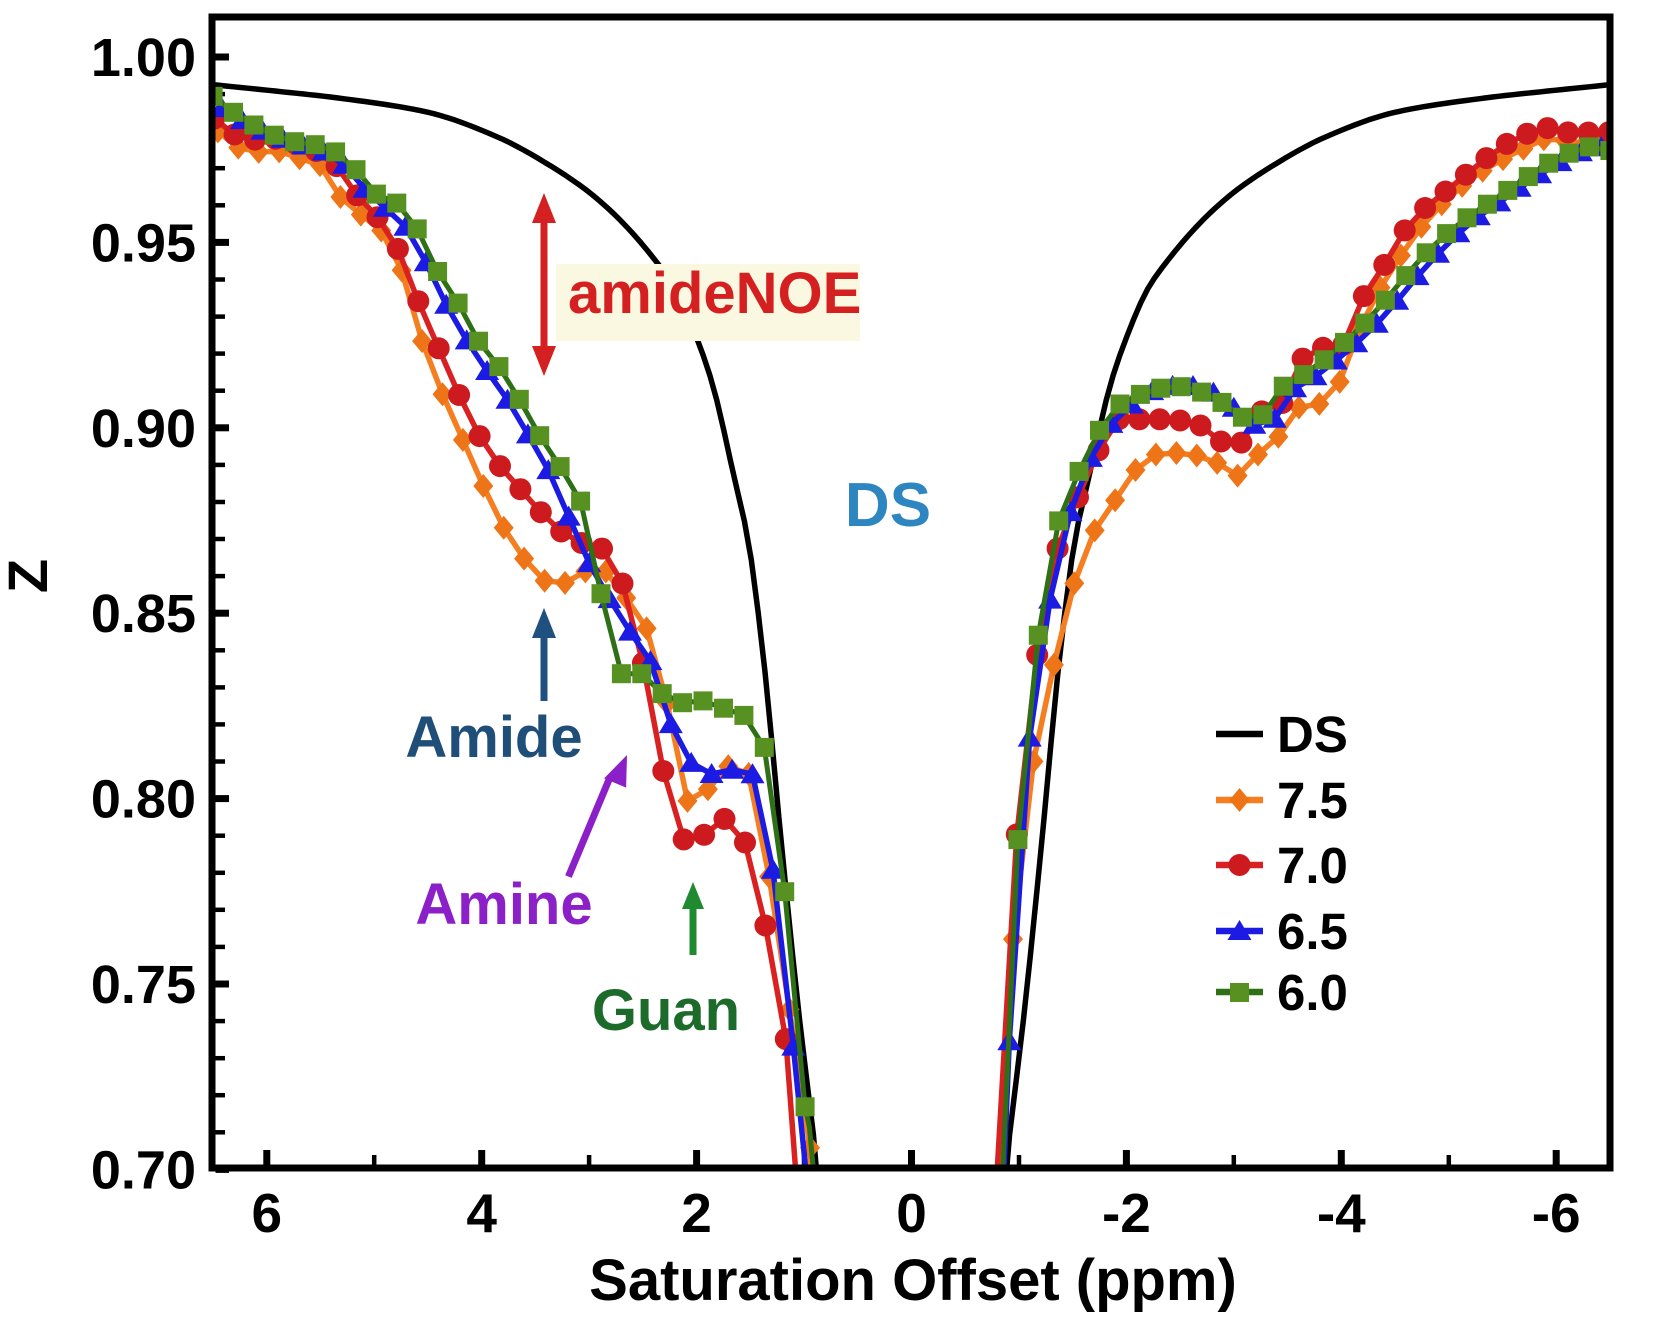  What do you see at coordinates (143, 1170) in the screenshot?
I see `svg-text: 0.70` at bounding box center [143, 1170].